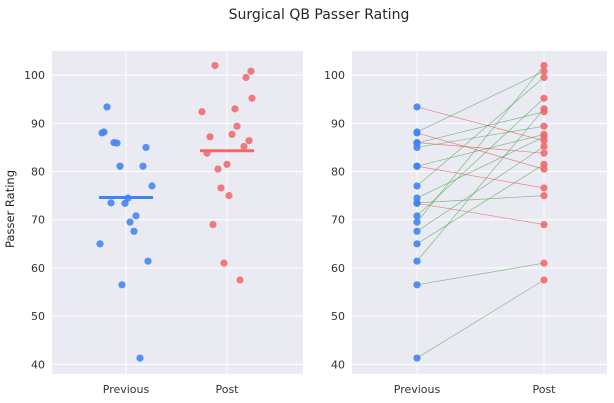 The image size is (614, 403). I want to click on chart-title: Surgical QB Passer Rating, so click(319, 15).